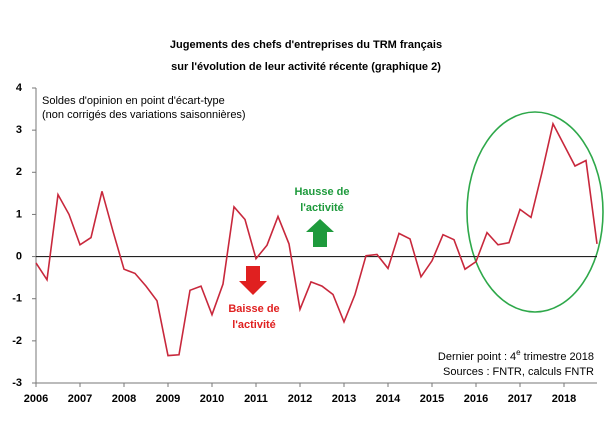  I want to click on y-tick-label: 3, so click(19, 130).